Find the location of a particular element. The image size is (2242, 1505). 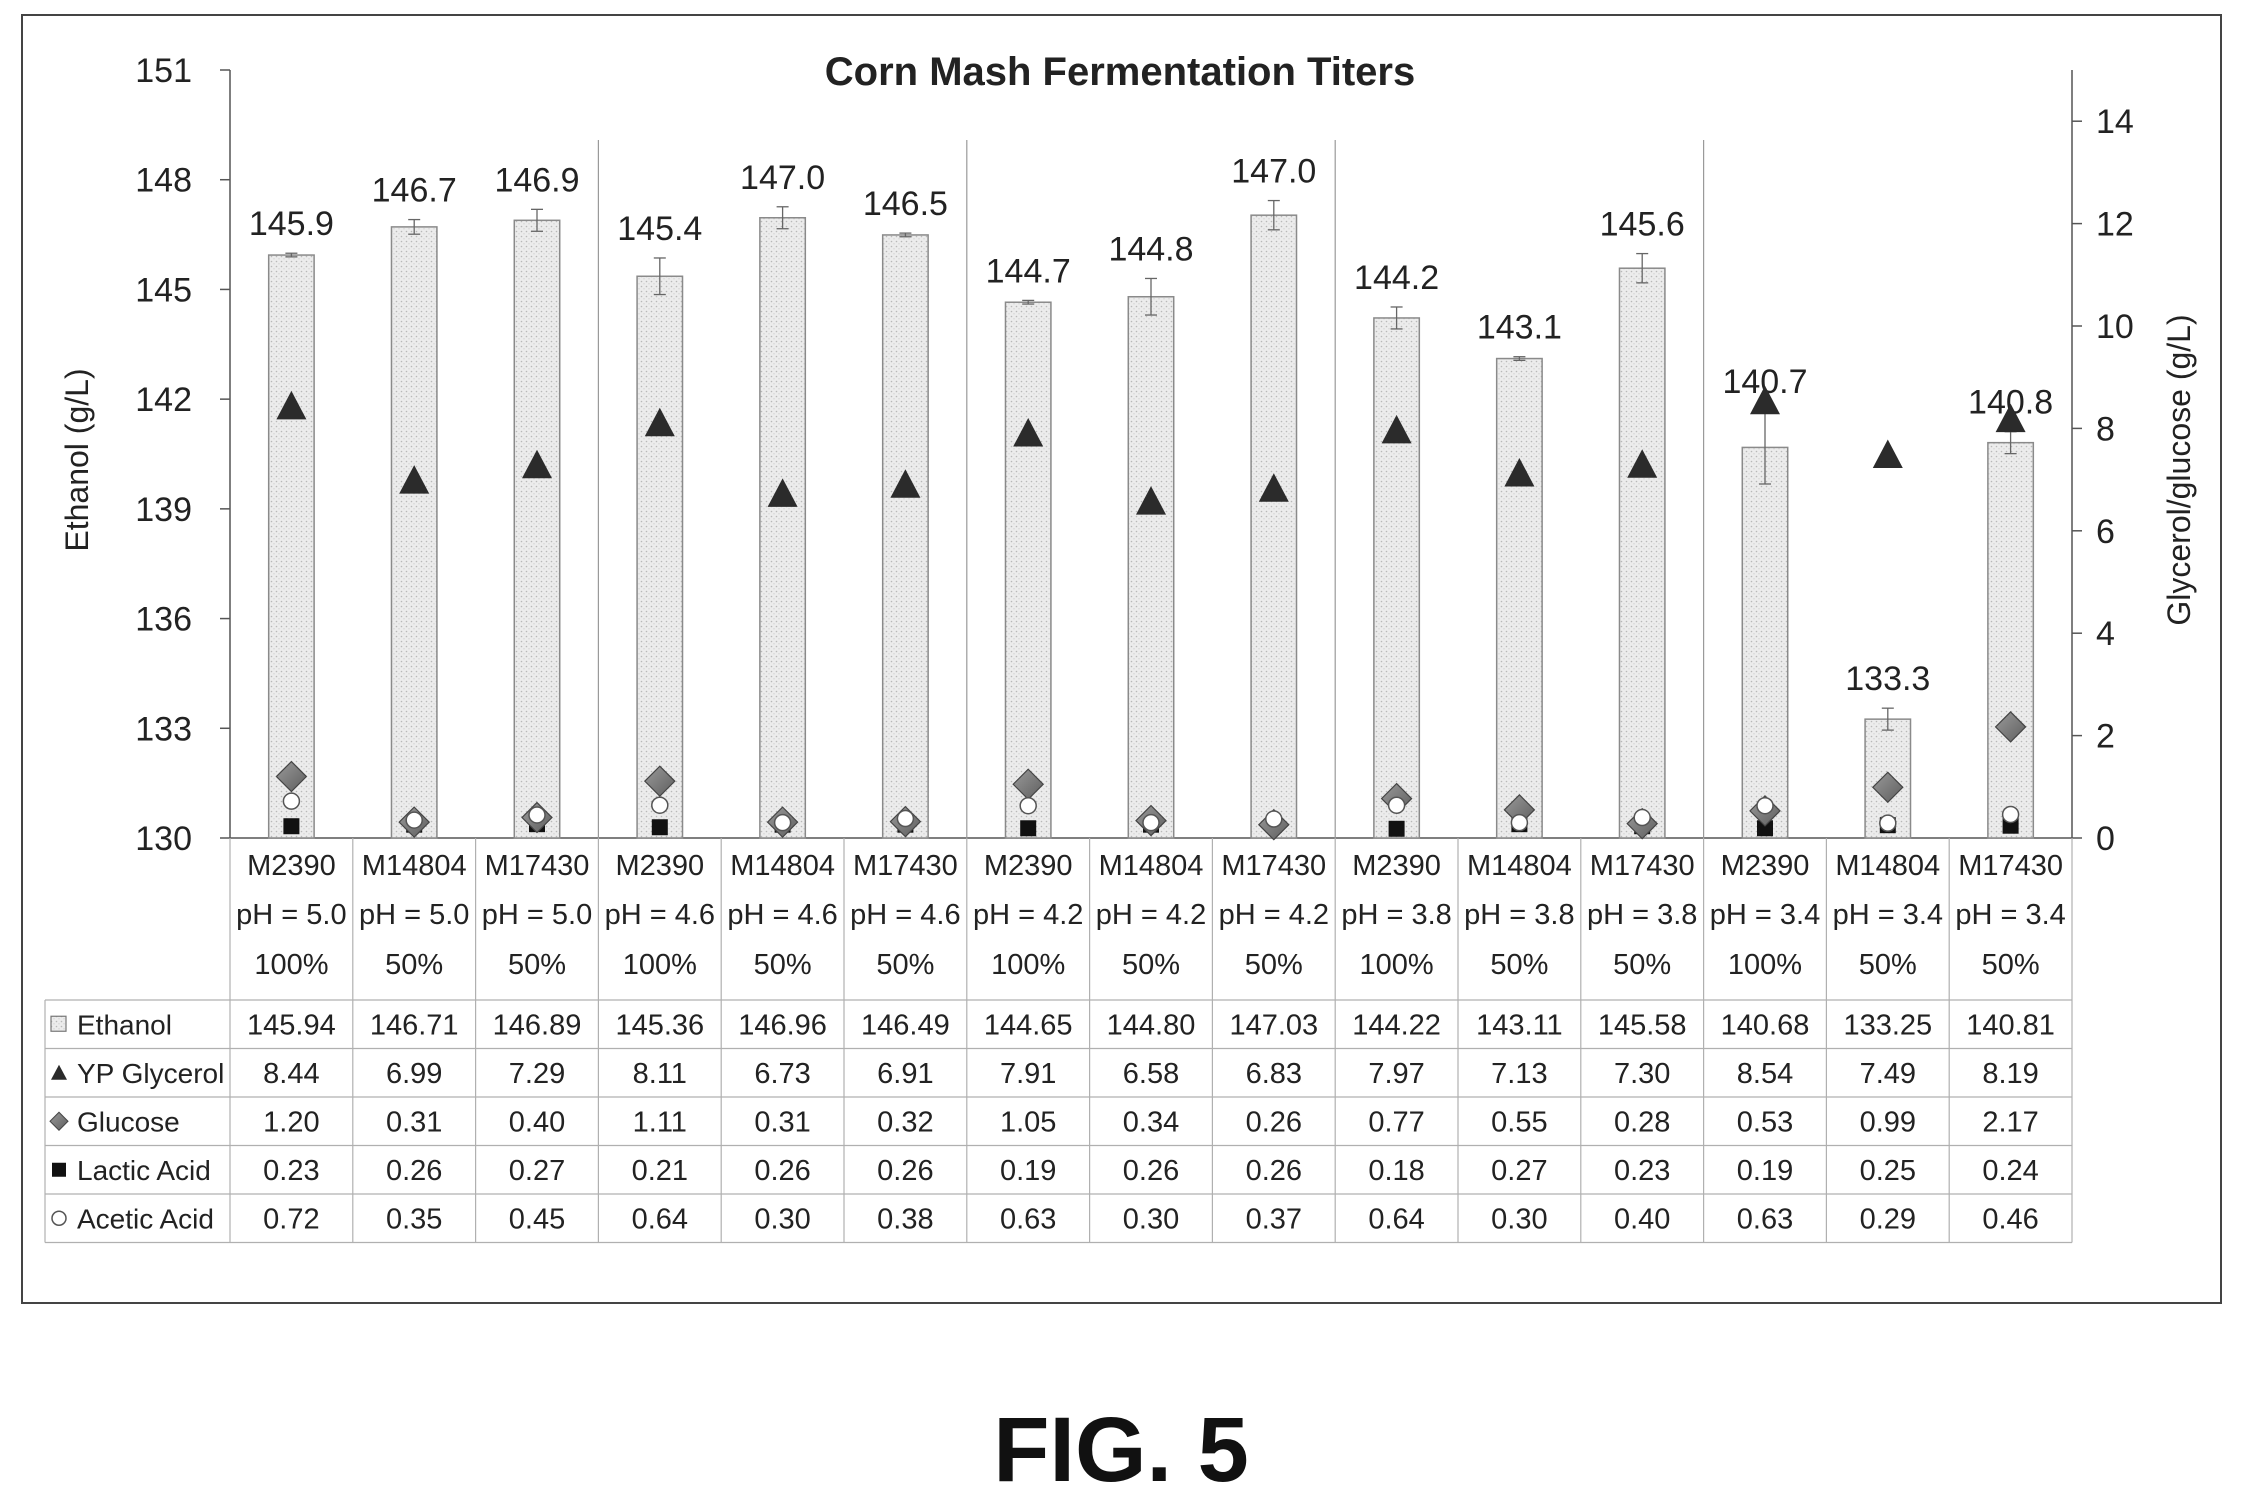

table-cell: 1.11 is located at coordinates (660, 1122).